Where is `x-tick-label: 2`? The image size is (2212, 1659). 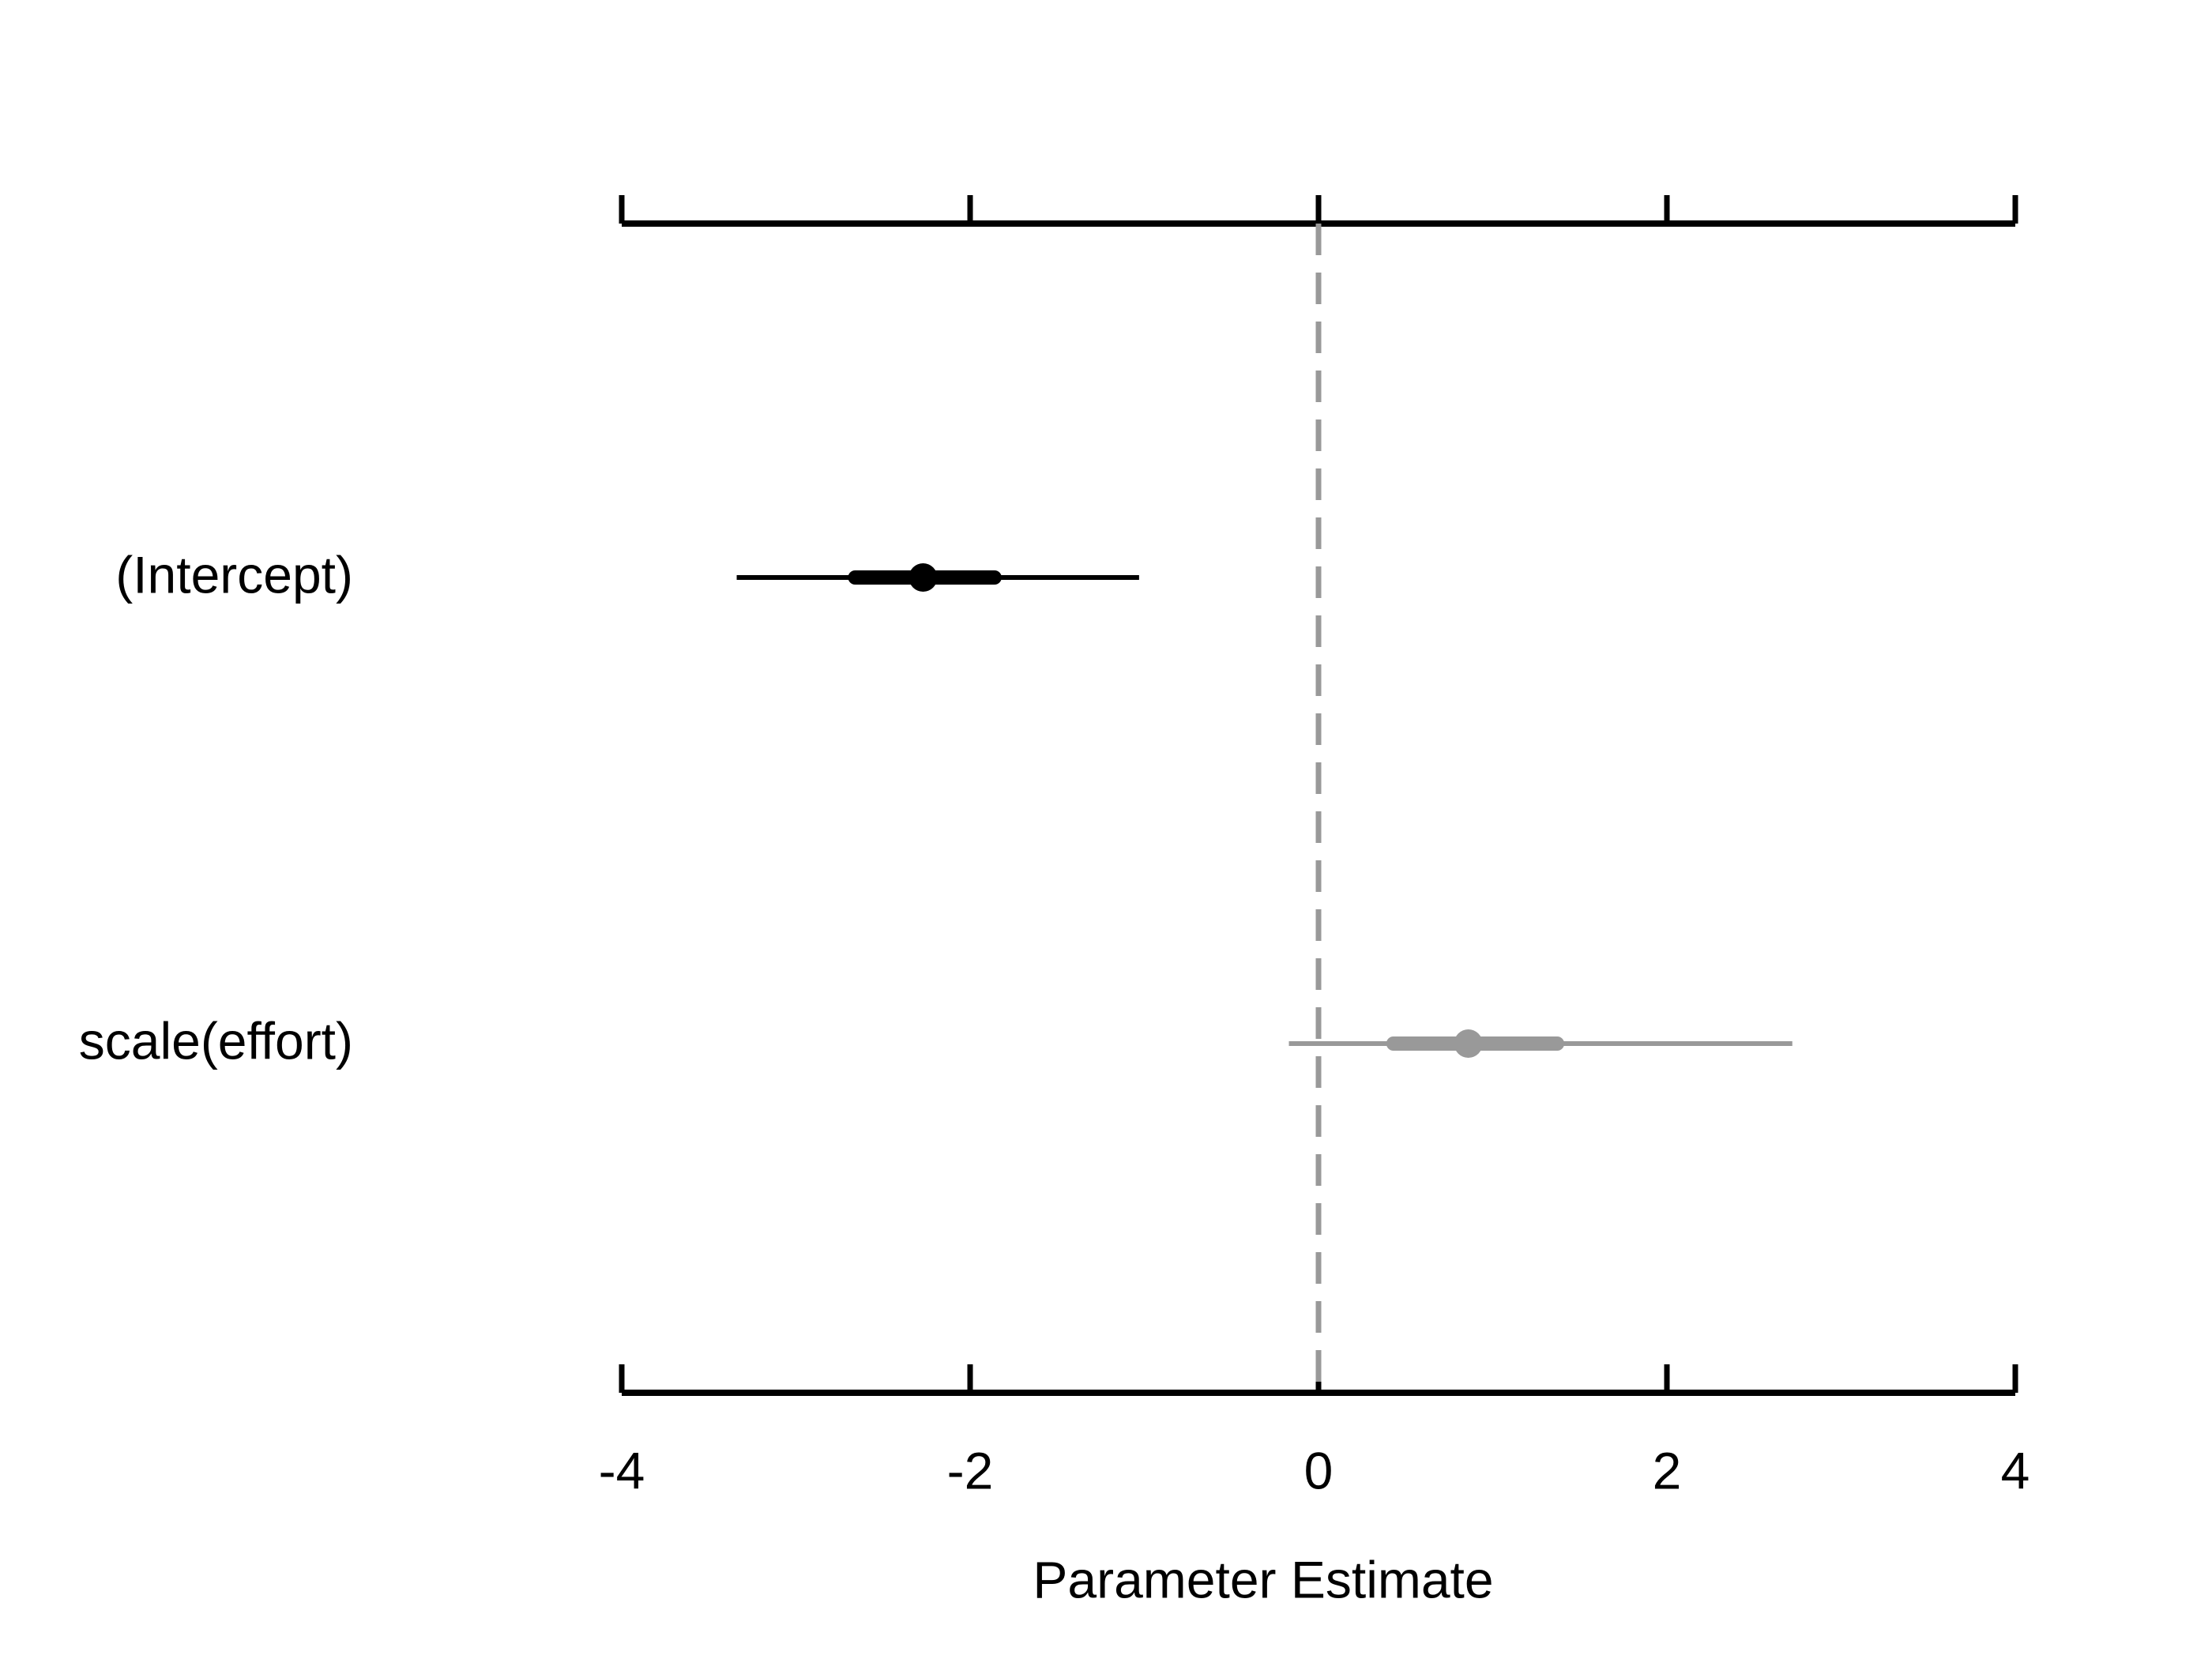
x-tick-label: 2 is located at coordinates (1667, 1470).